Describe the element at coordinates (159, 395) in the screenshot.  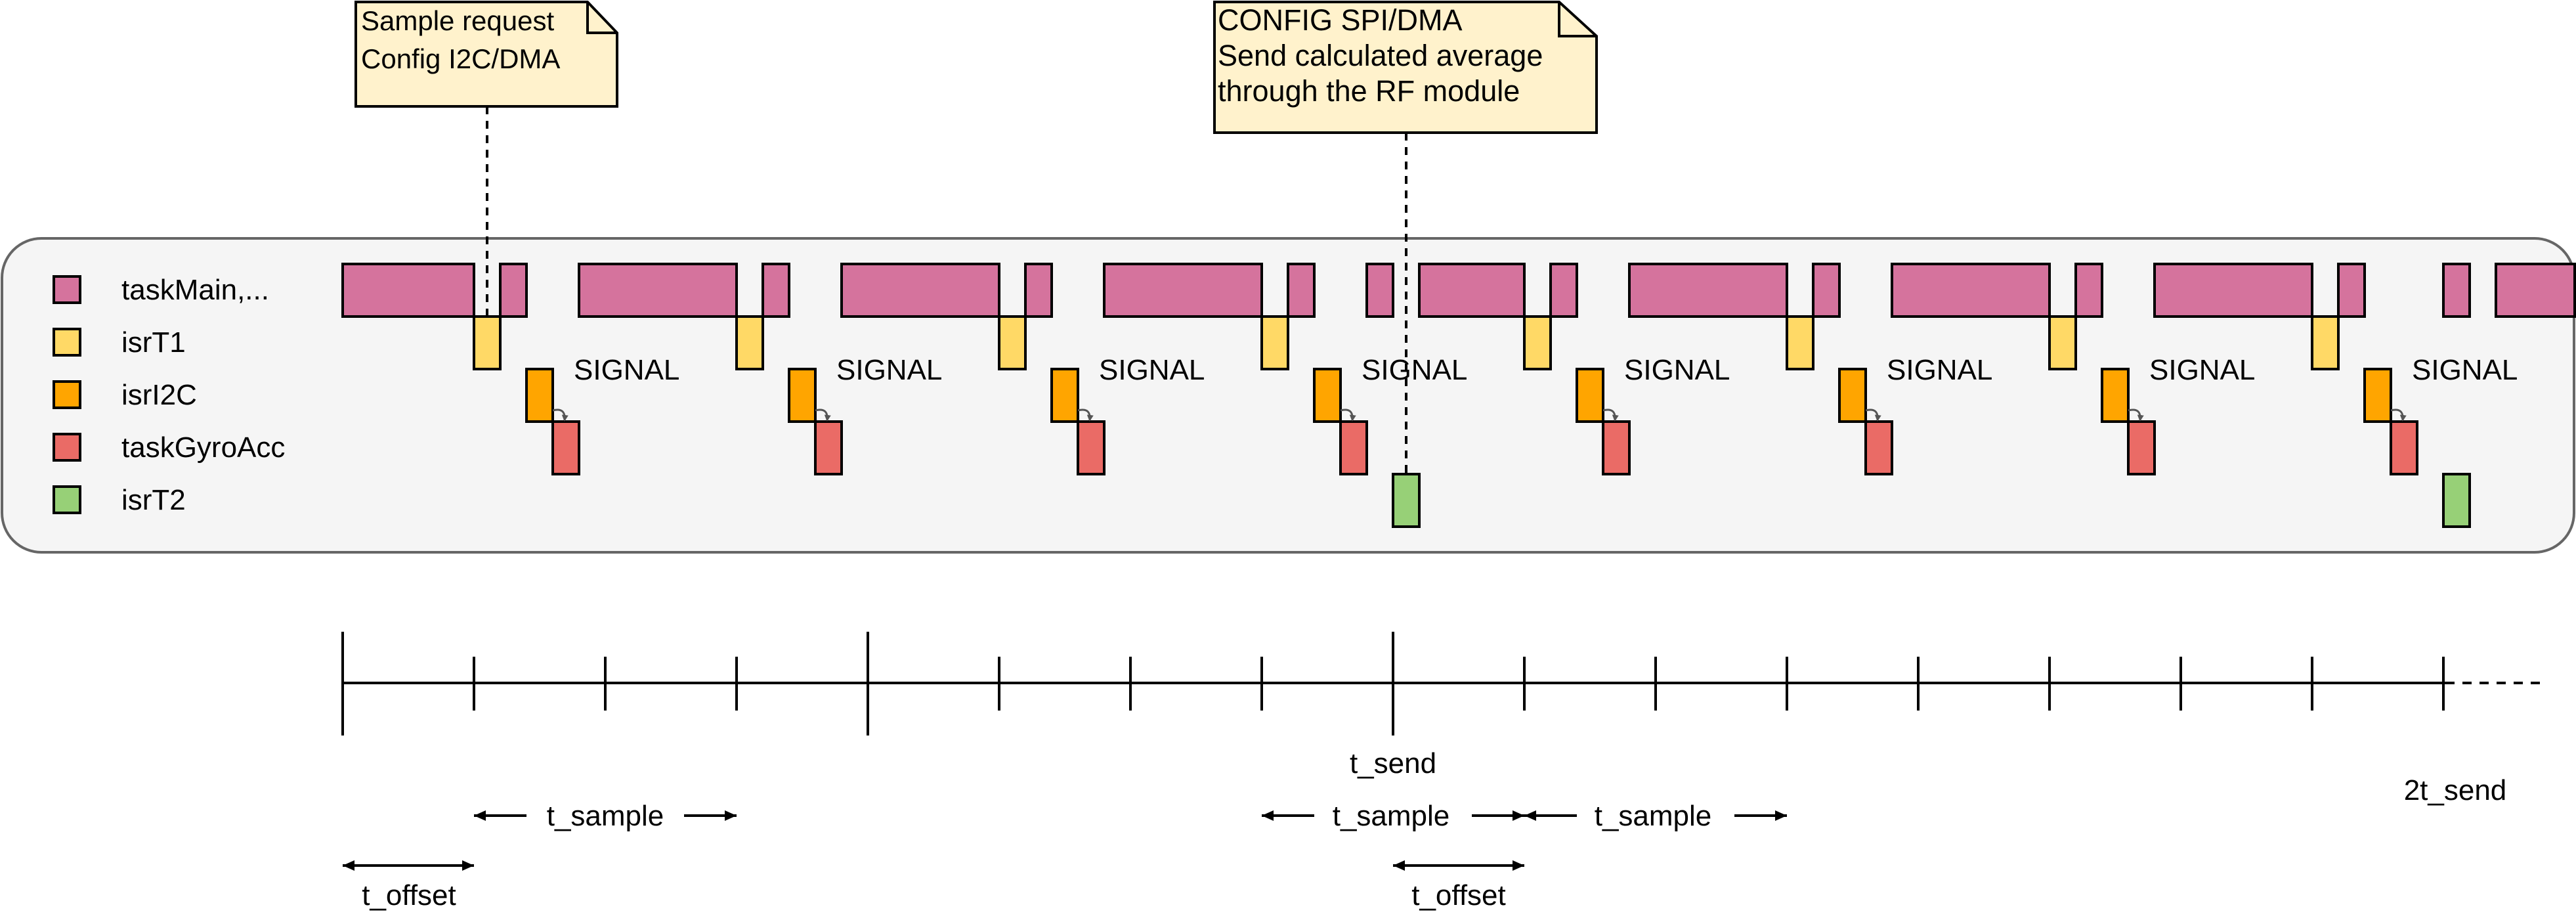
I see `legend-label-isrI2C: isrI2C` at that location.